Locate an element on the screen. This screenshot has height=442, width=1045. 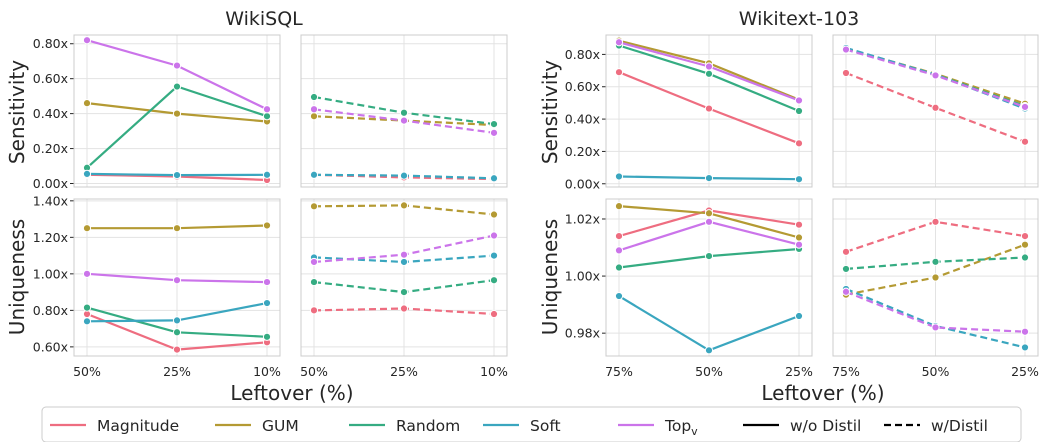
legend-item-gum: GUM is located at coordinates (257, 426).